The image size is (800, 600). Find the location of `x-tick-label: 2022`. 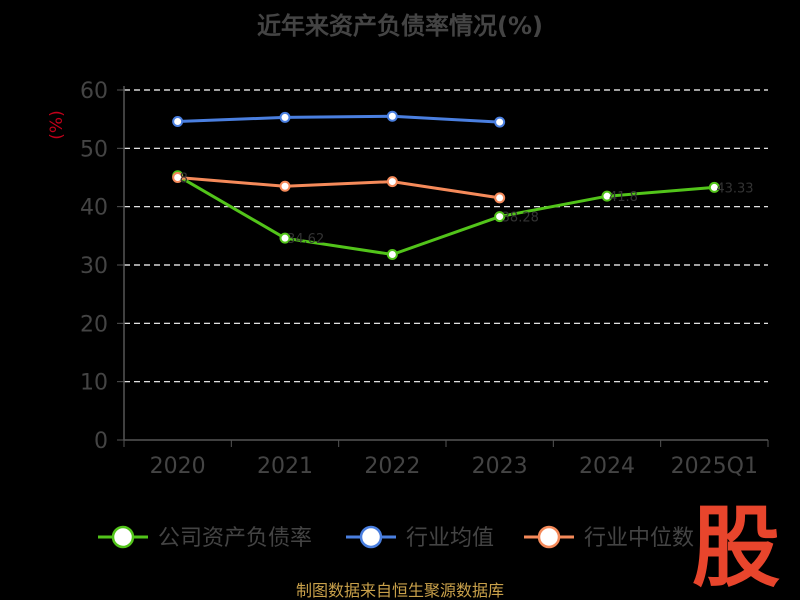

x-tick-label: 2022 is located at coordinates (392, 466).